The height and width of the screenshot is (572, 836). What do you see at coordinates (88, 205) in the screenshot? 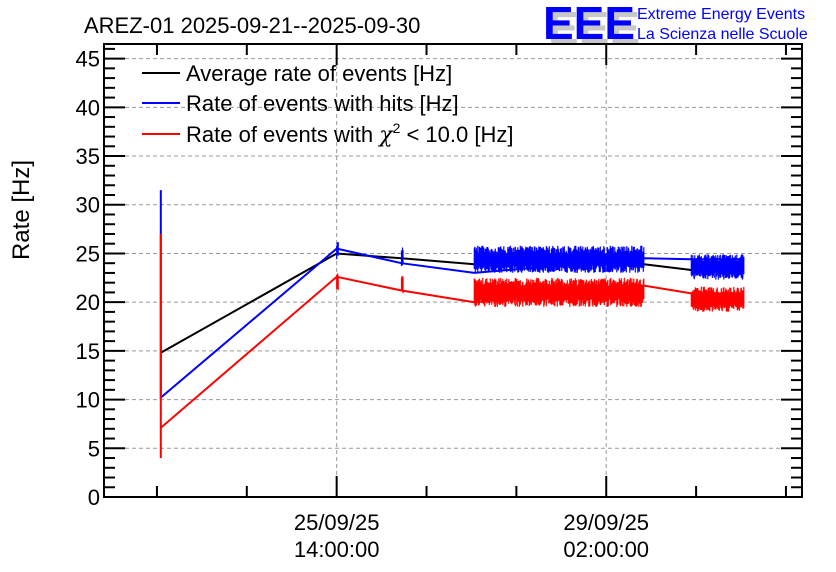
I see `y-tick-label: 30` at bounding box center [88, 205].